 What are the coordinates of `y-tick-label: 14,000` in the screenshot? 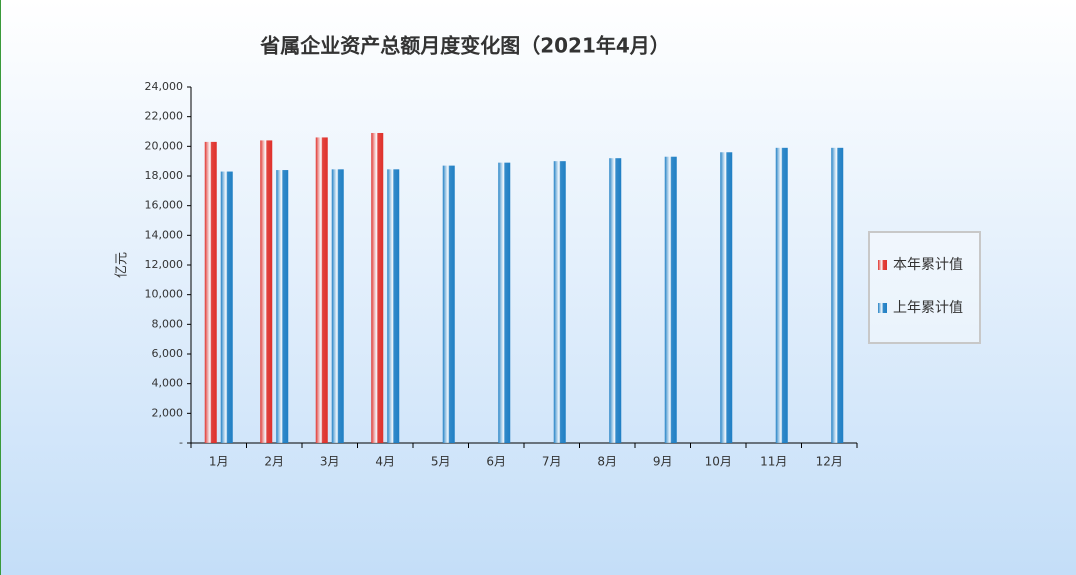 It's located at (164, 234).